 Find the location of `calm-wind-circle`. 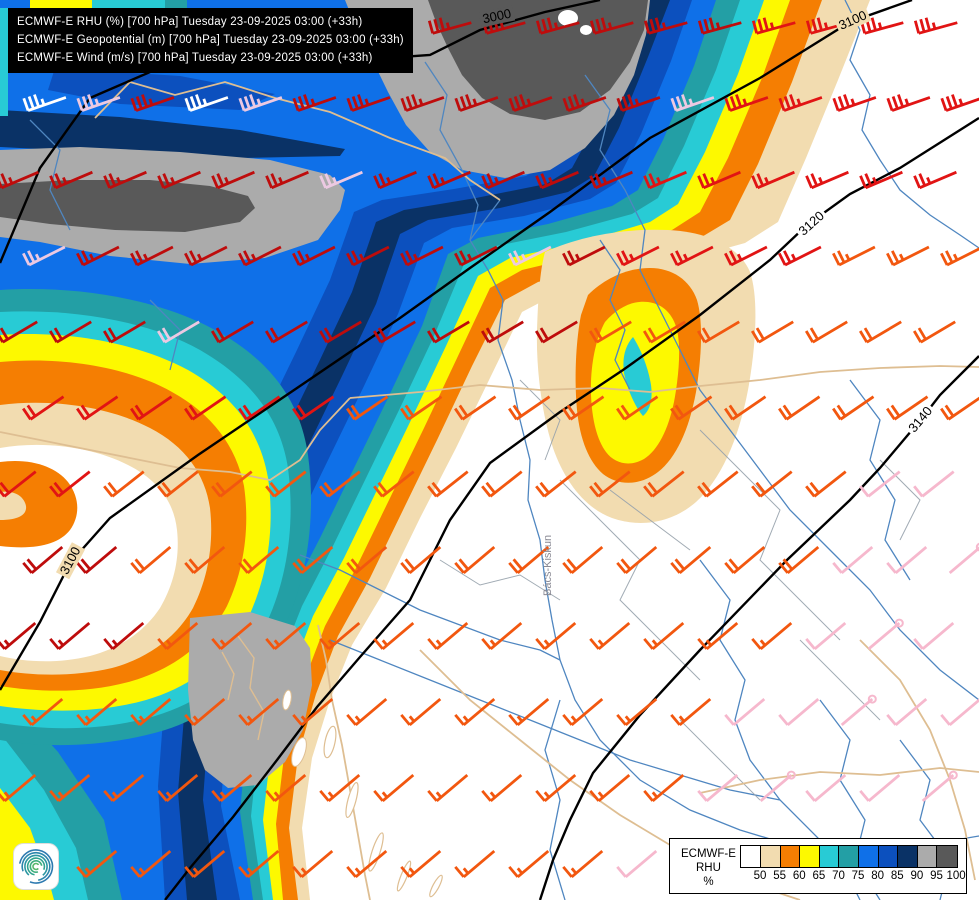

calm-wind-circle is located at coordinates (872, 699).